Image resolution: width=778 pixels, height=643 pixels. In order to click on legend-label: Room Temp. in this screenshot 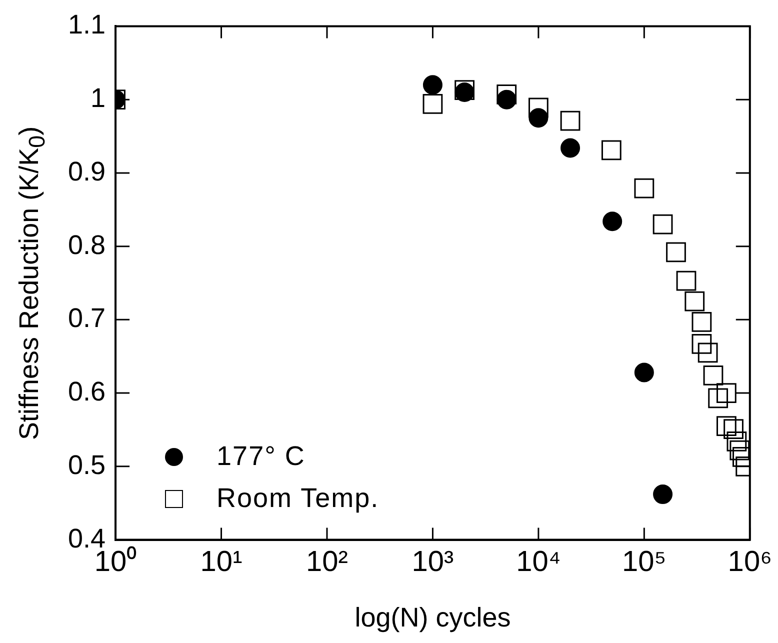, I will do `click(298, 498)`.